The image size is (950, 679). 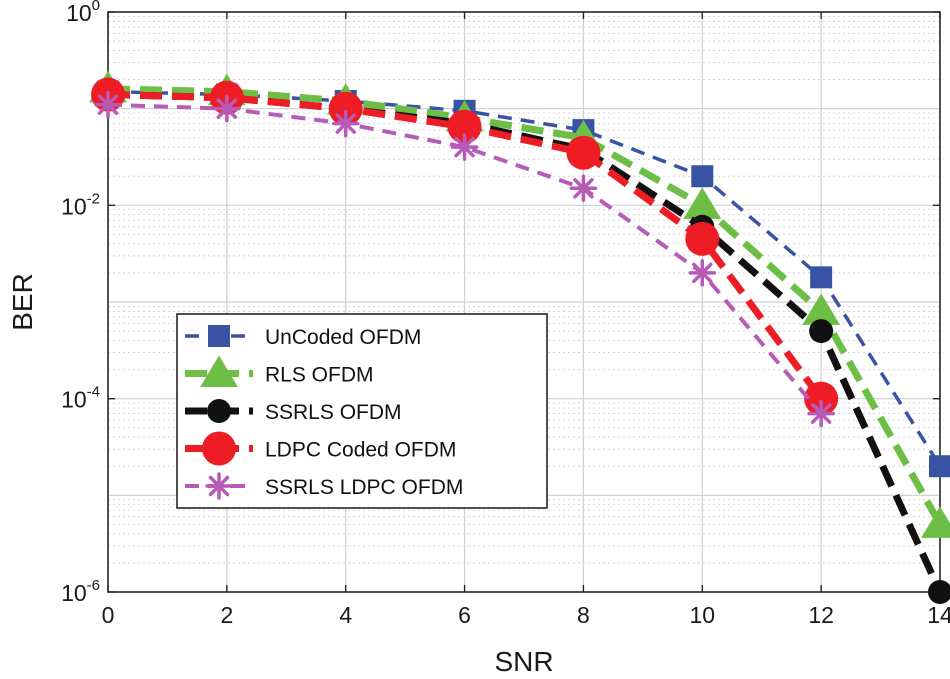 What do you see at coordinates (938, 615) in the screenshot?
I see `x-tick-label: 14` at bounding box center [938, 615].